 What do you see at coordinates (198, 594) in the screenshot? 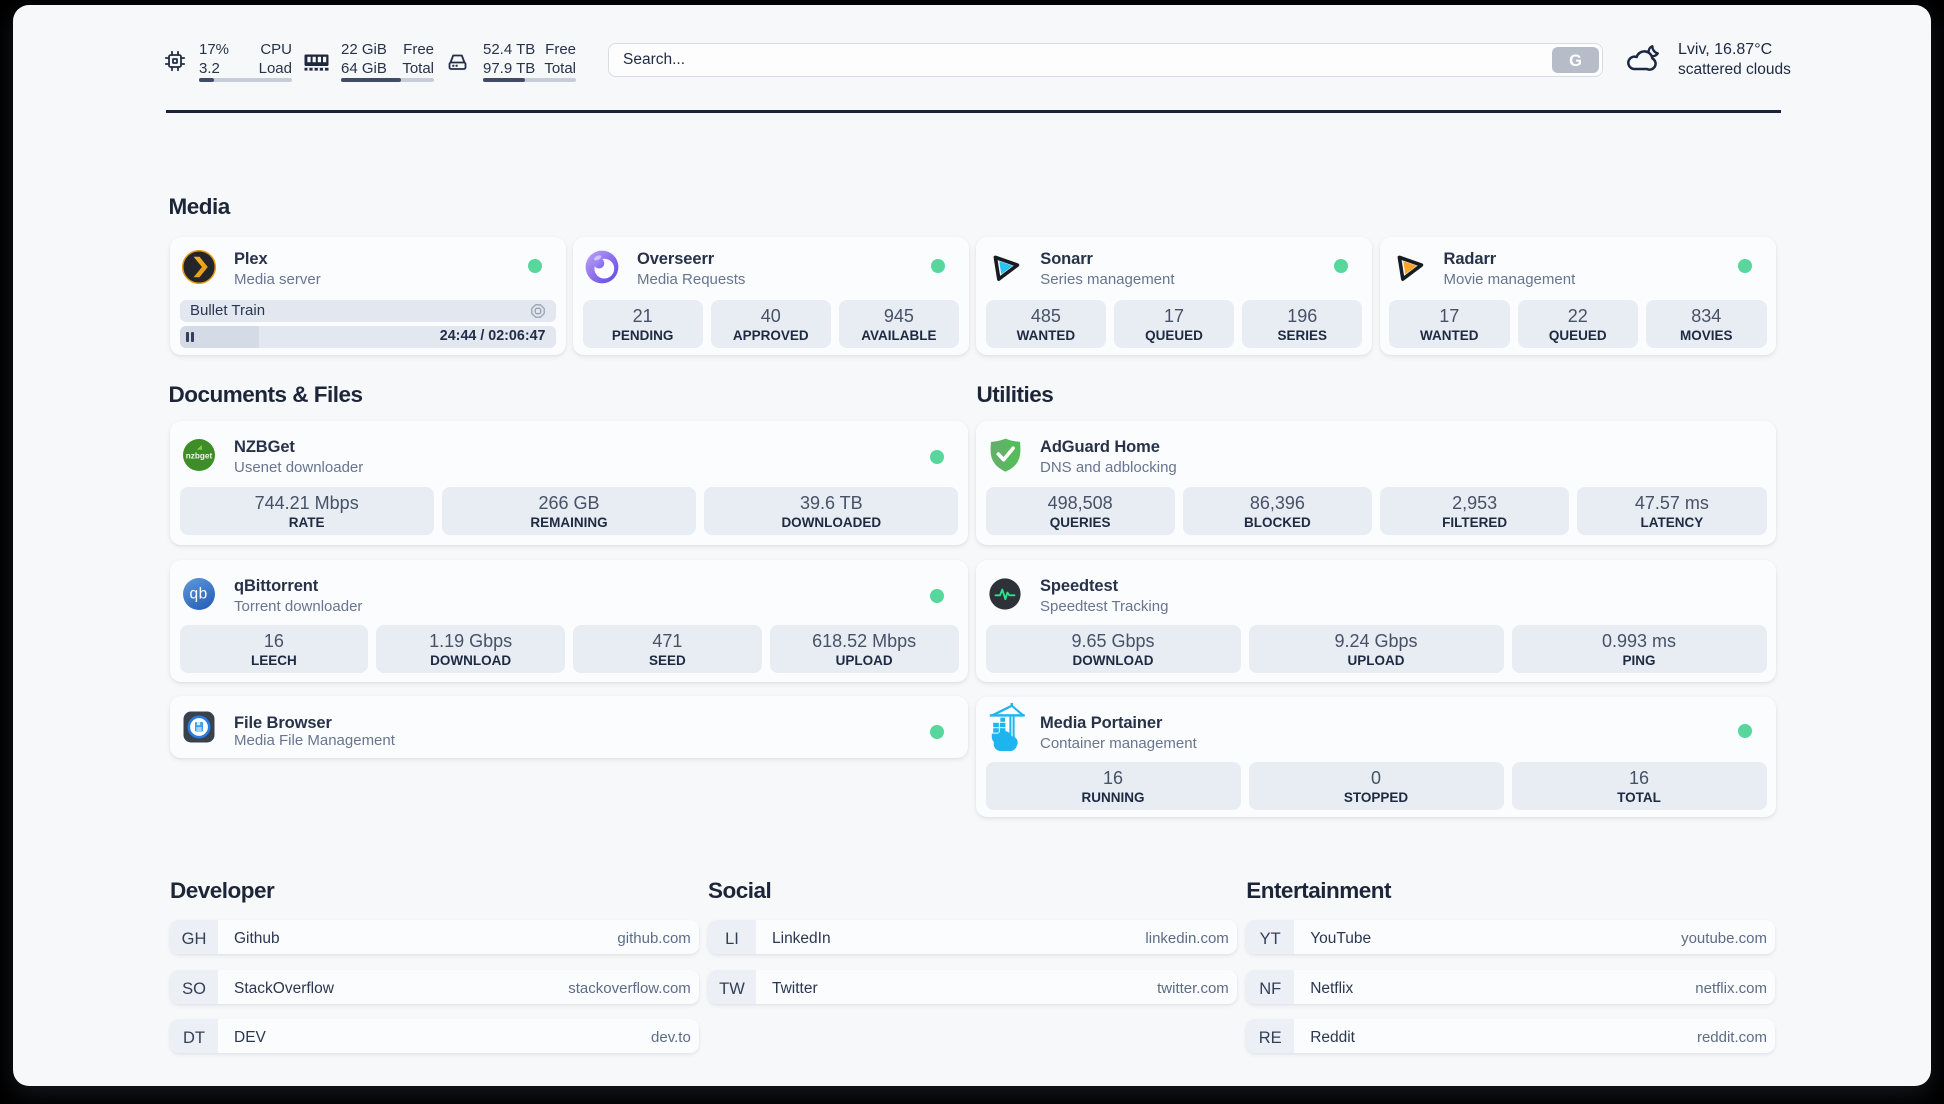
I see `svg-text: qb` at bounding box center [198, 594].